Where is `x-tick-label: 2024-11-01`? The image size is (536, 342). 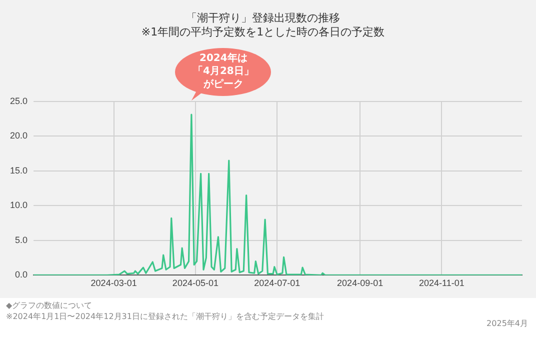 x-tick-label: 2024-11-01 is located at coordinates (441, 283).